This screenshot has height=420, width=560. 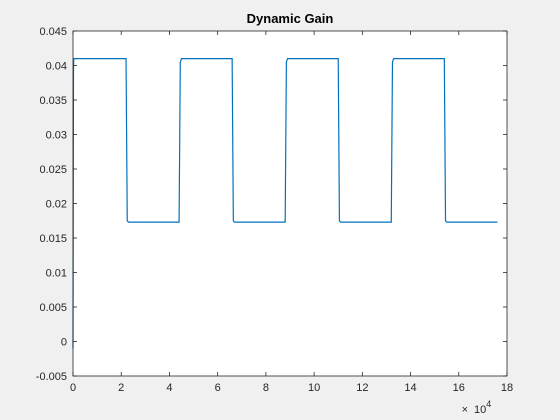 I want to click on x-tick-label: 4, so click(x=169, y=388).